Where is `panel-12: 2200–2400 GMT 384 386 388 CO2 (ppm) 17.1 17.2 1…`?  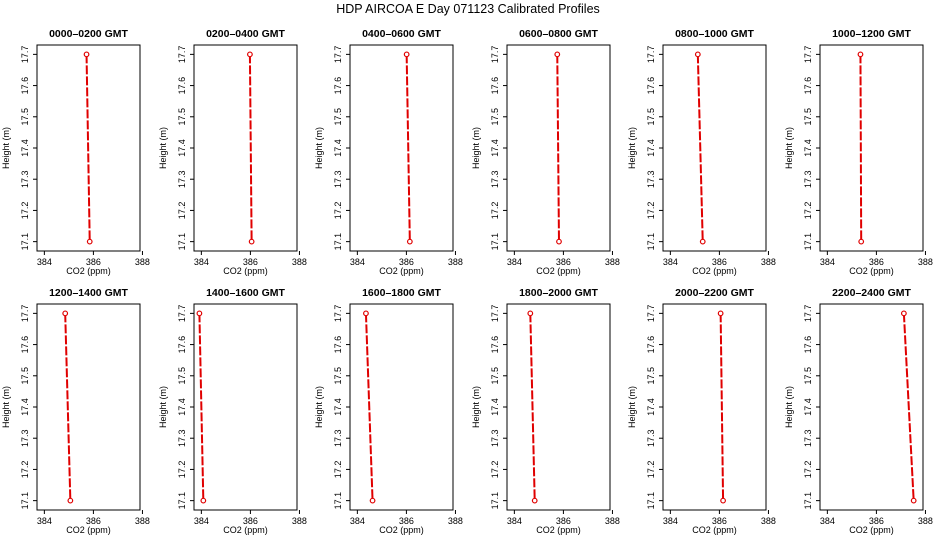 panel-12: 2200–2400 GMT 384 386 388 CO2 (ppm) 17.1 17.2 1… is located at coordinates (858, 411).